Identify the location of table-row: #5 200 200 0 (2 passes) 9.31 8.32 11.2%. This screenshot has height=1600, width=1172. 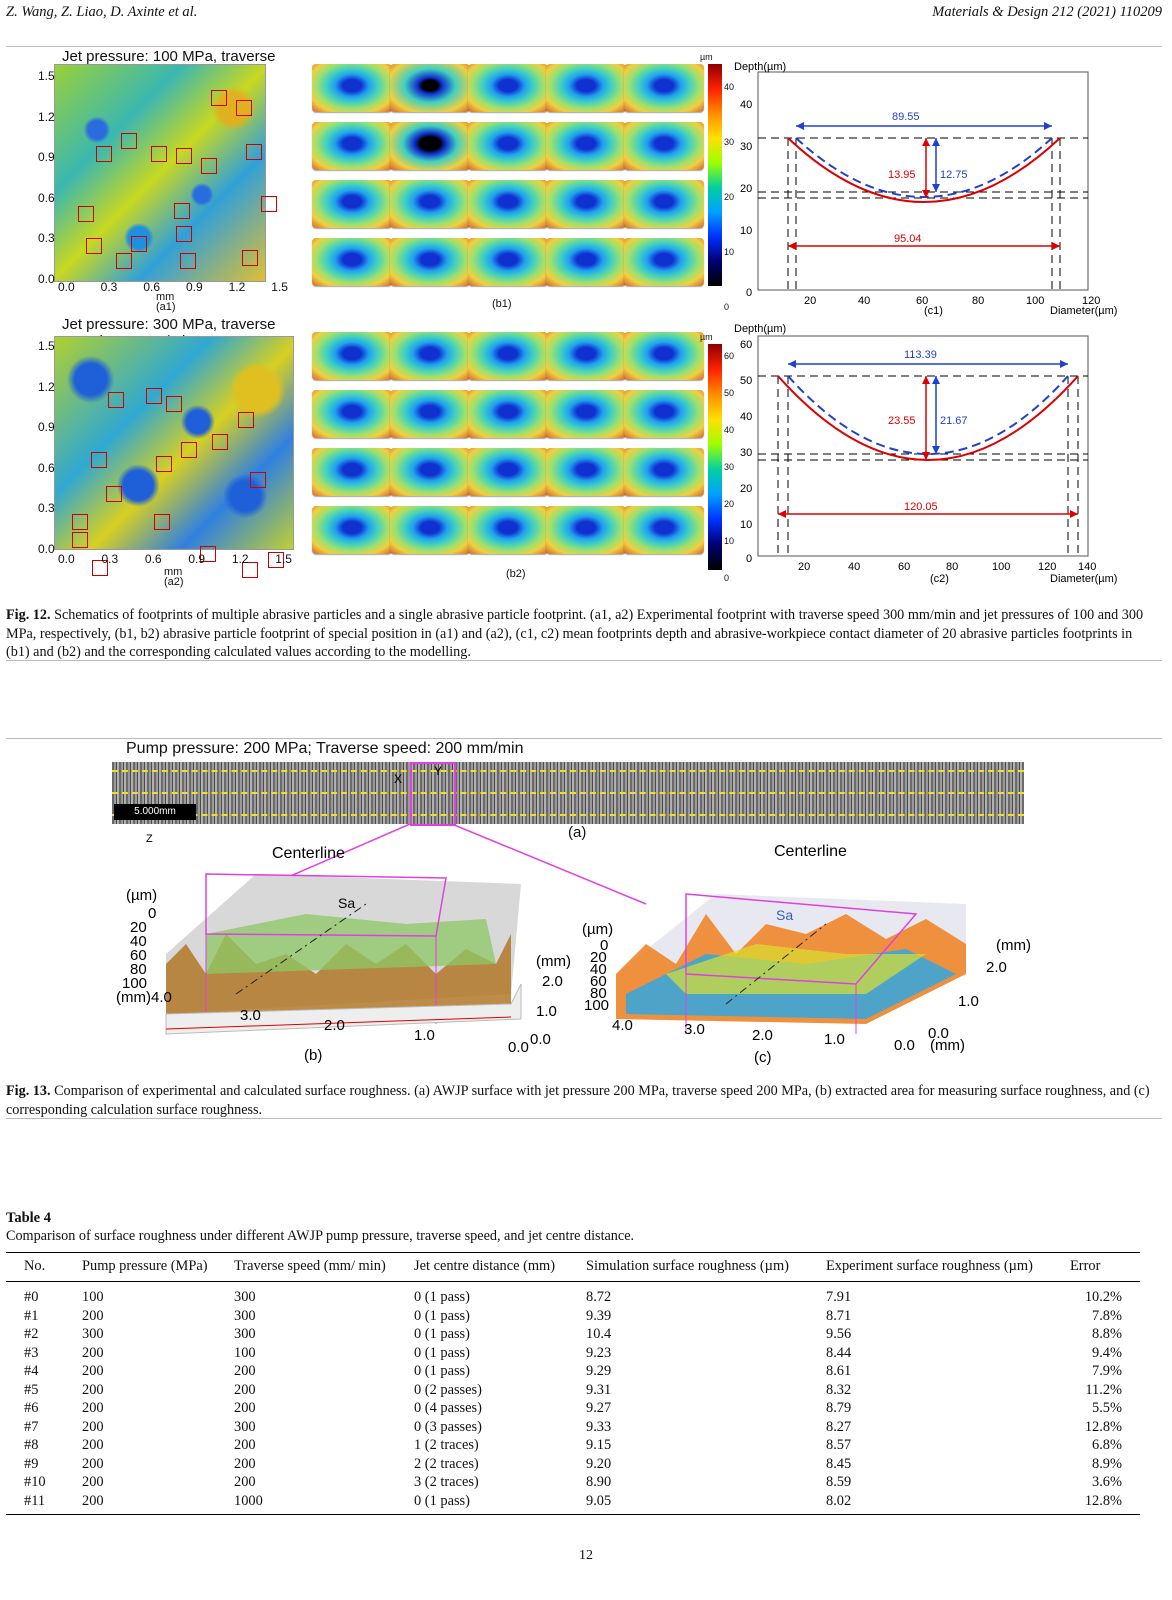
(573, 1389).